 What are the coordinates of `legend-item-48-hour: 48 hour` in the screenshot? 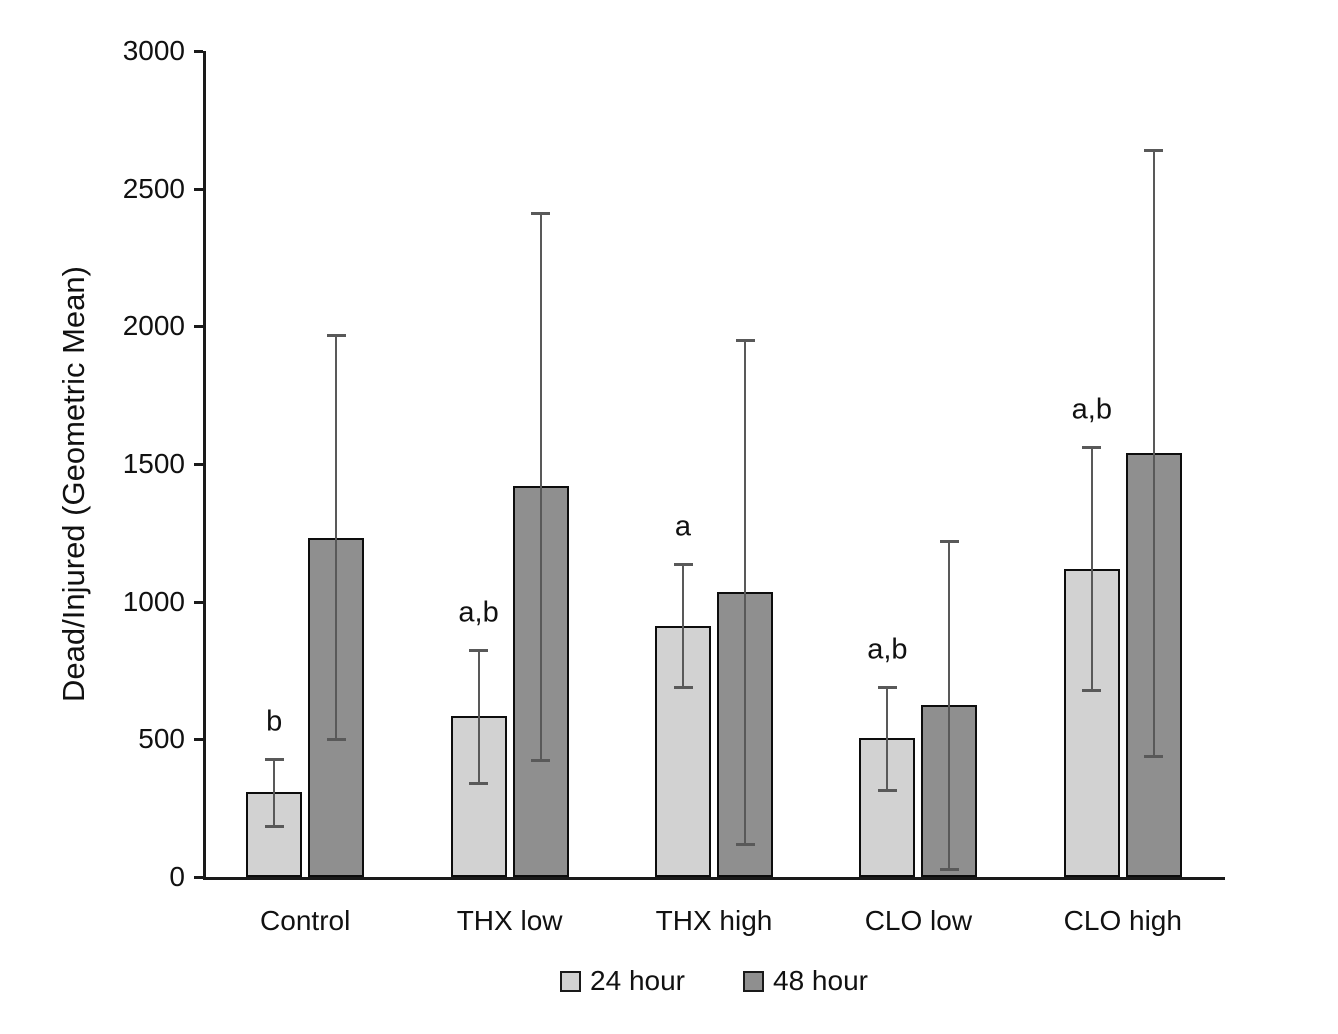 It's located at (805, 981).